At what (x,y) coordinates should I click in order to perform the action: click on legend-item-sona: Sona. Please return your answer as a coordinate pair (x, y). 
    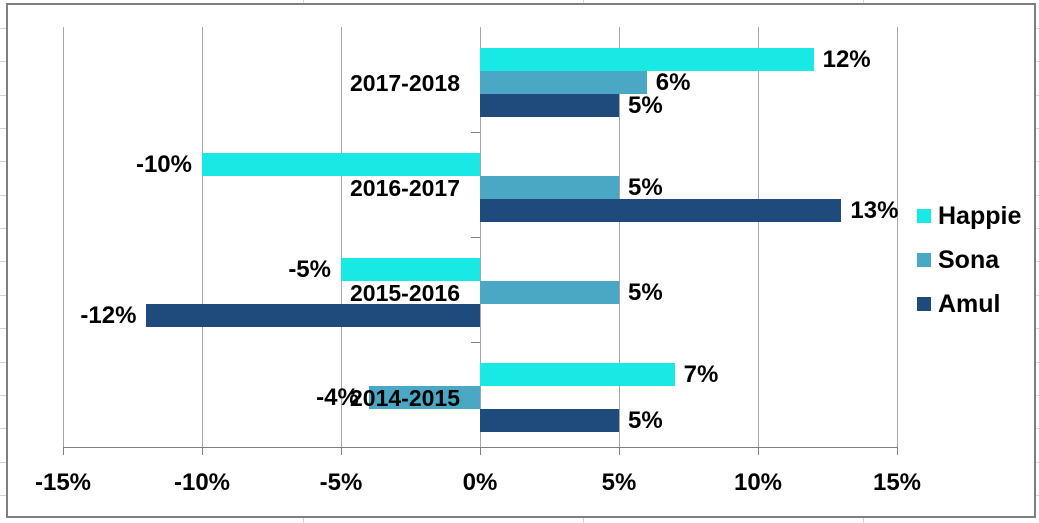
    Looking at the image, I should click on (972, 260).